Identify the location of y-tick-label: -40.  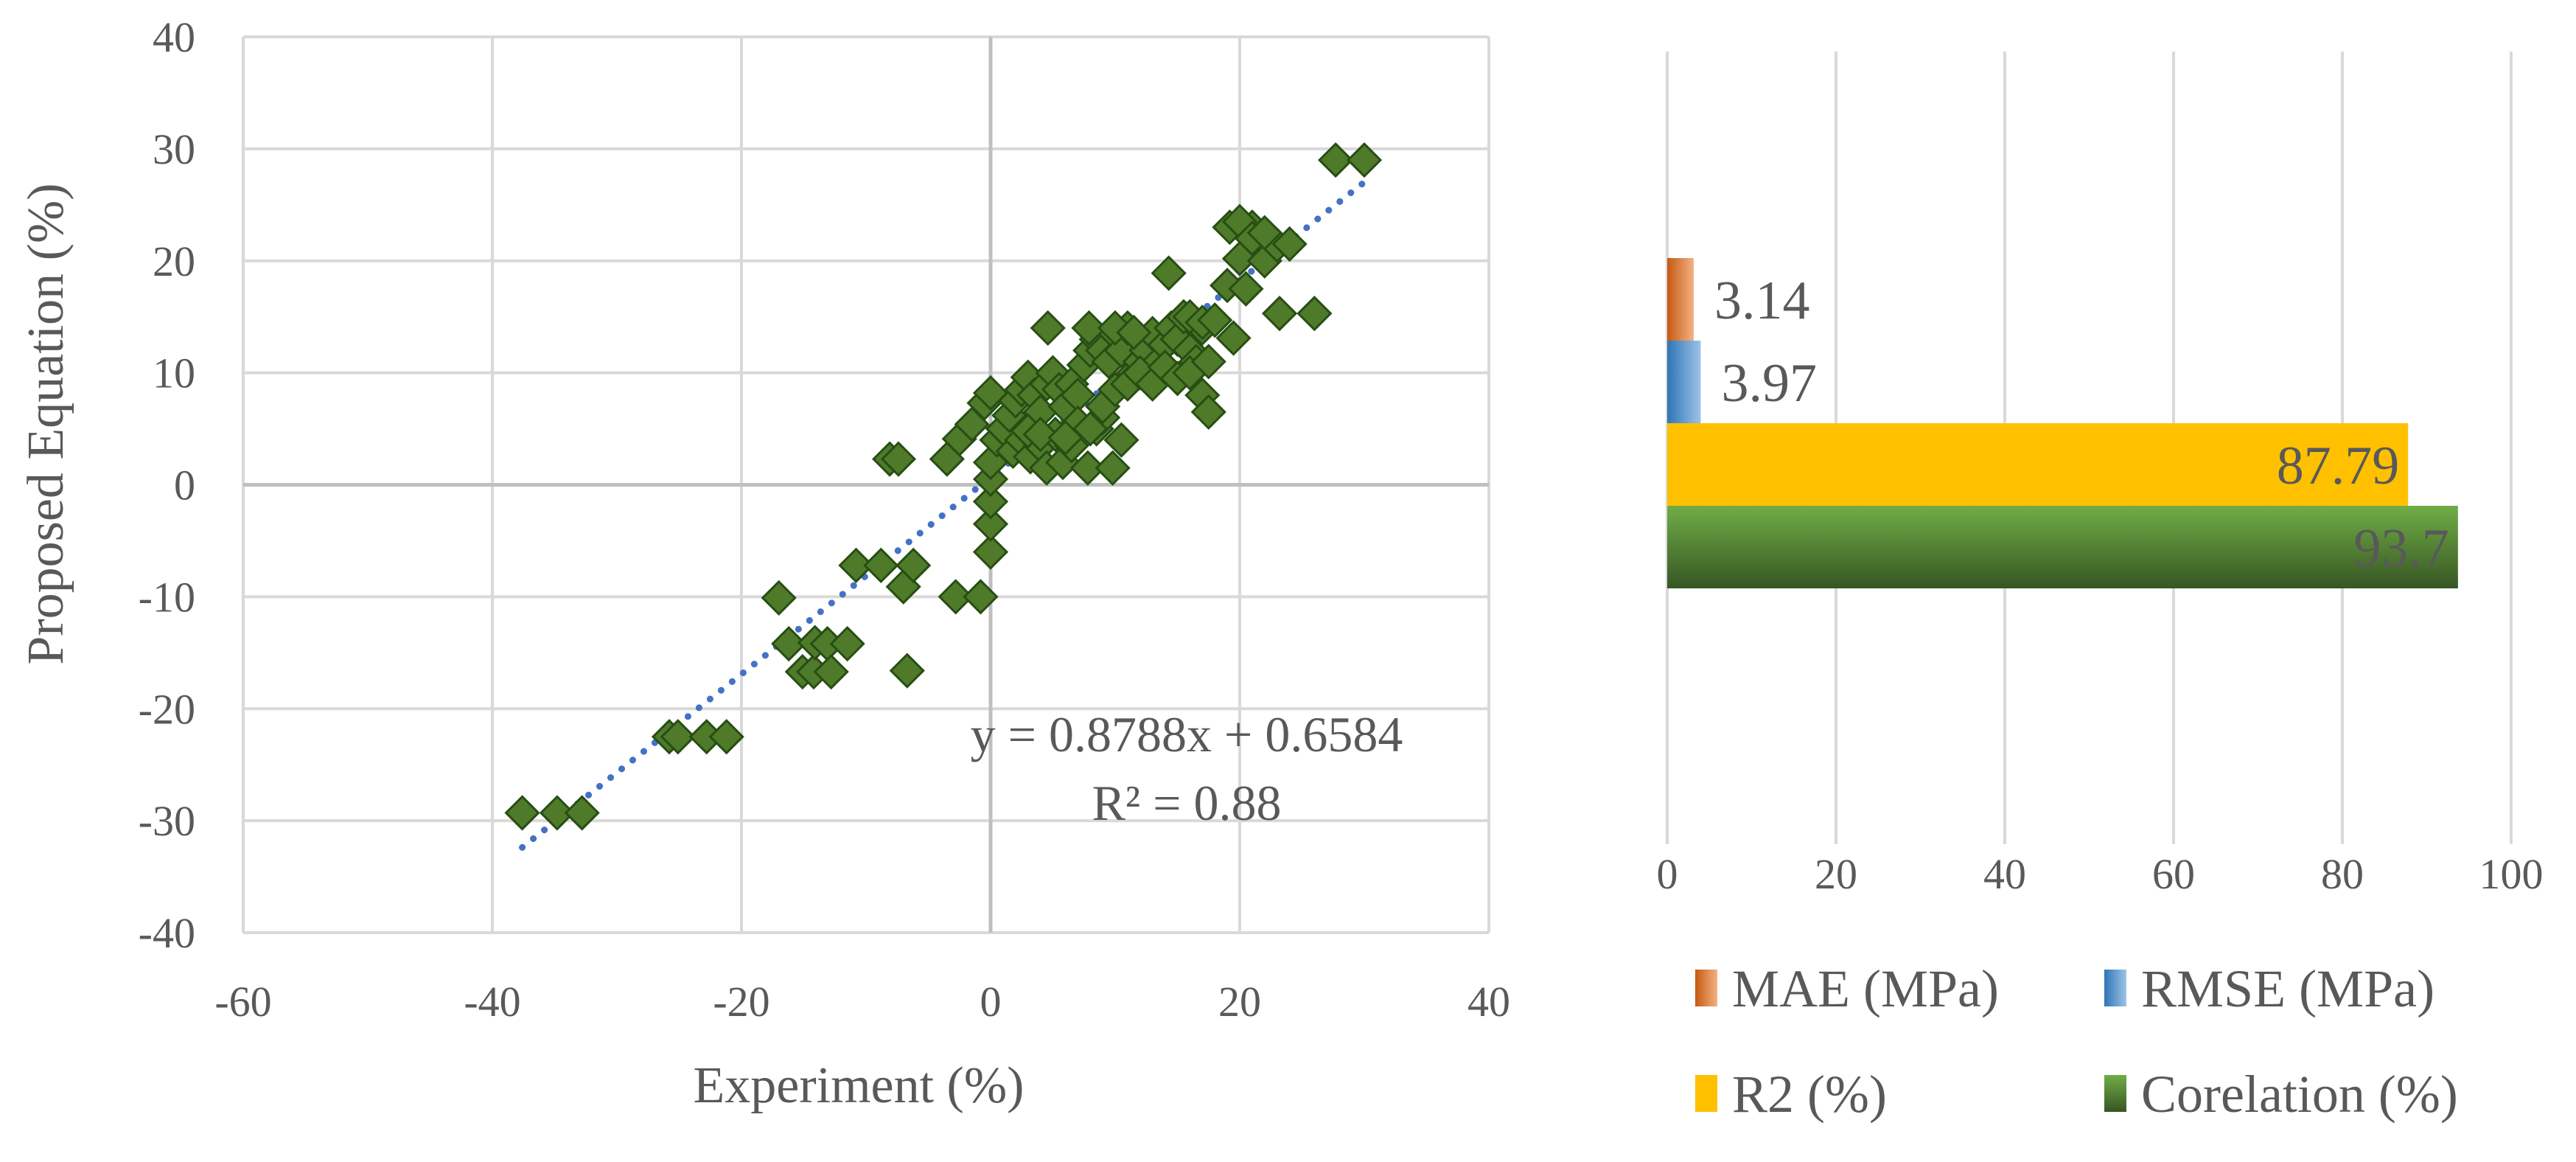
(167, 933).